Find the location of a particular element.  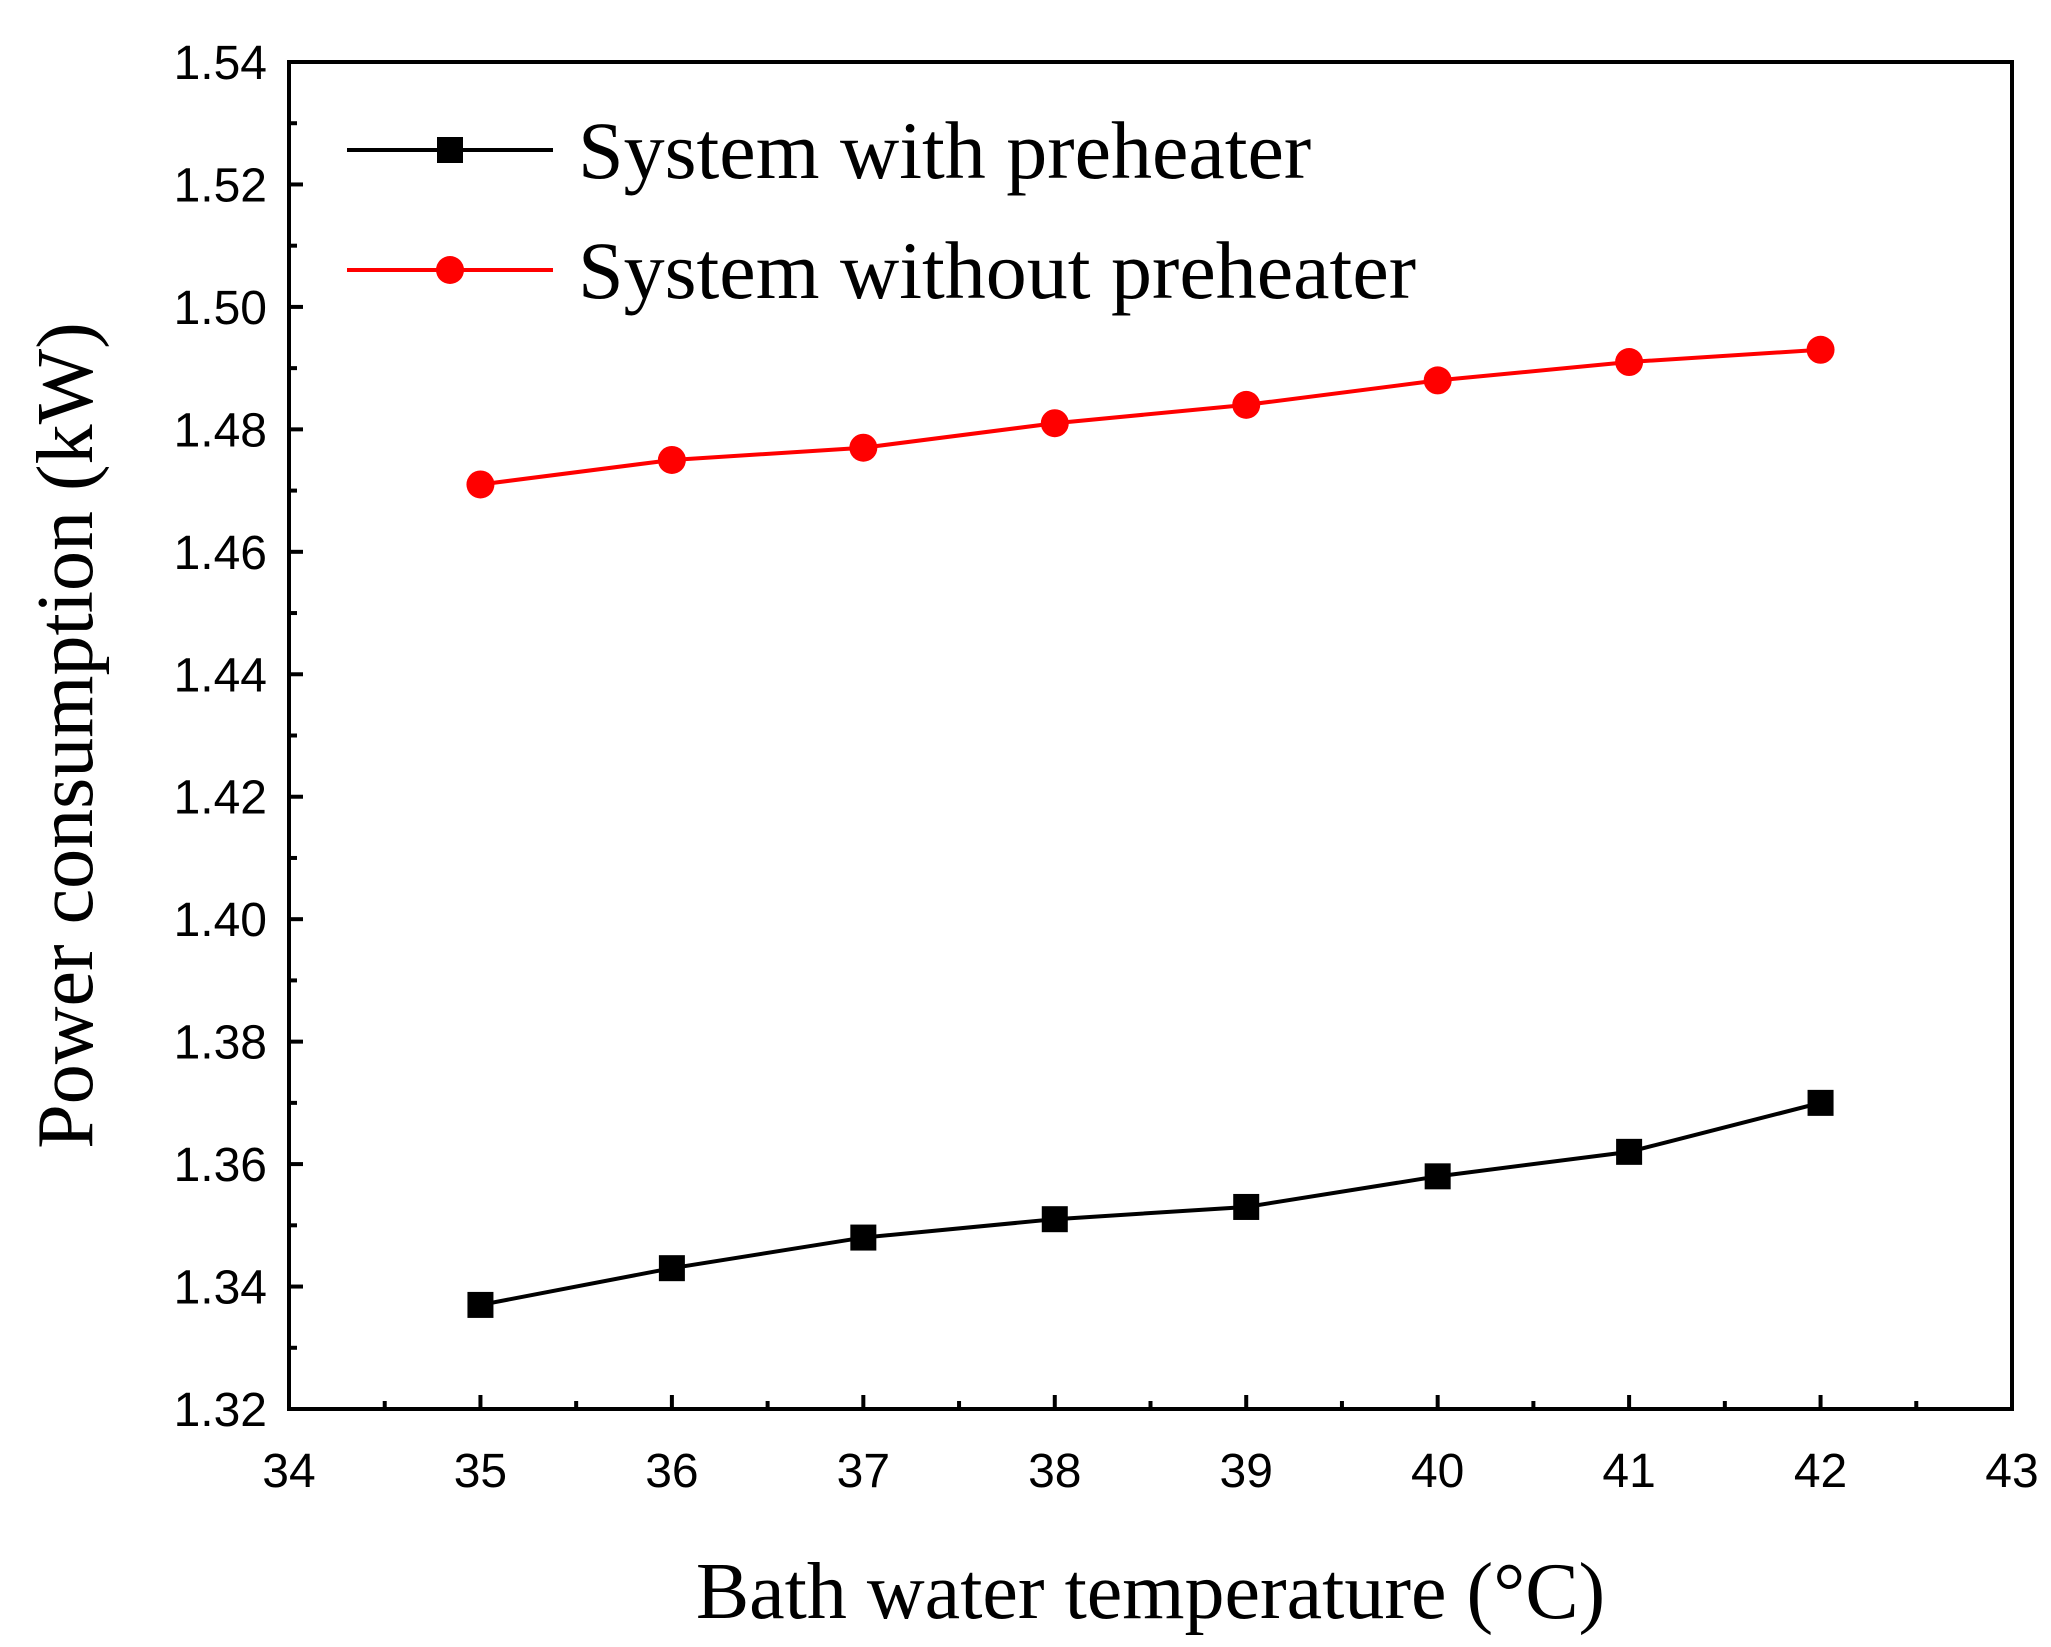

y-tick-label: 1.36 is located at coordinates (220, 1165).